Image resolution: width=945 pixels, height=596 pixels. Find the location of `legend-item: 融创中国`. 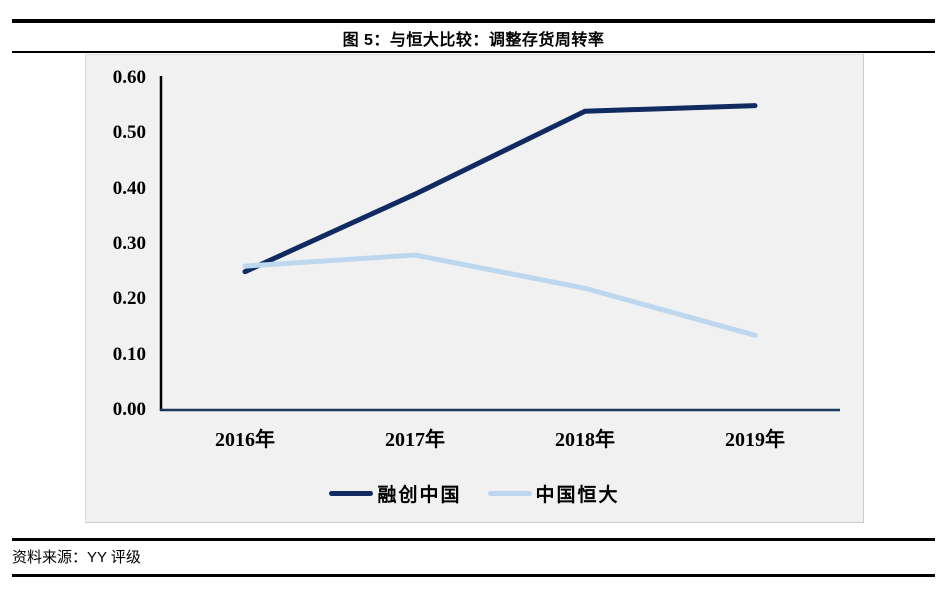

legend-item: 融创中国 is located at coordinates (395, 493).